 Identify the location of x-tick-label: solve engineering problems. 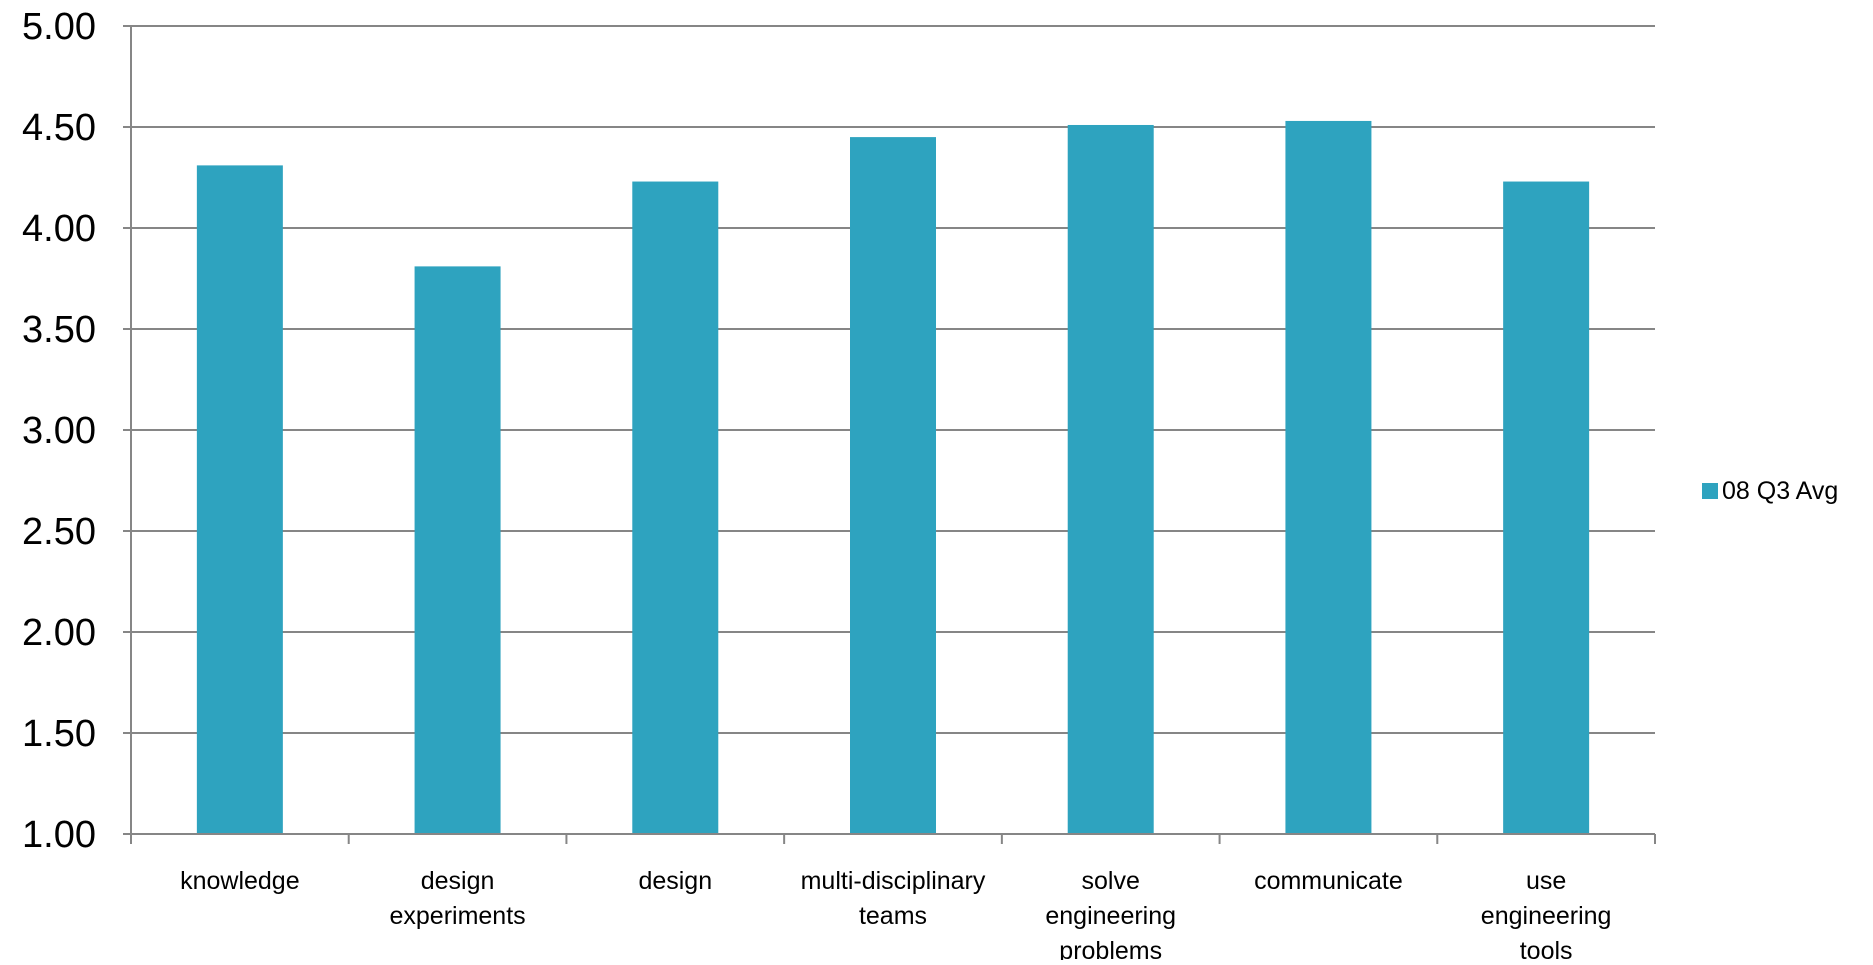
(1110, 913).